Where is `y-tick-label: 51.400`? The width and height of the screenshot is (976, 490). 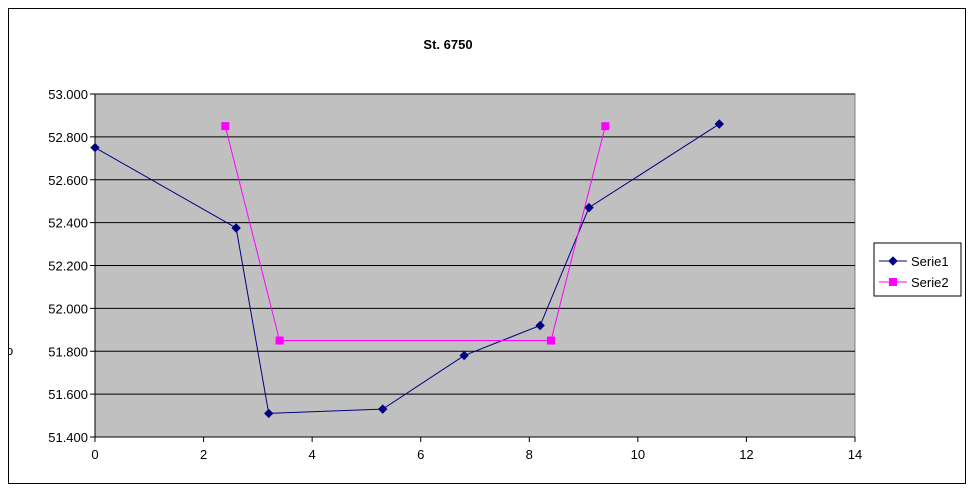
y-tick-label: 51.400 is located at coordinates (68, 437).